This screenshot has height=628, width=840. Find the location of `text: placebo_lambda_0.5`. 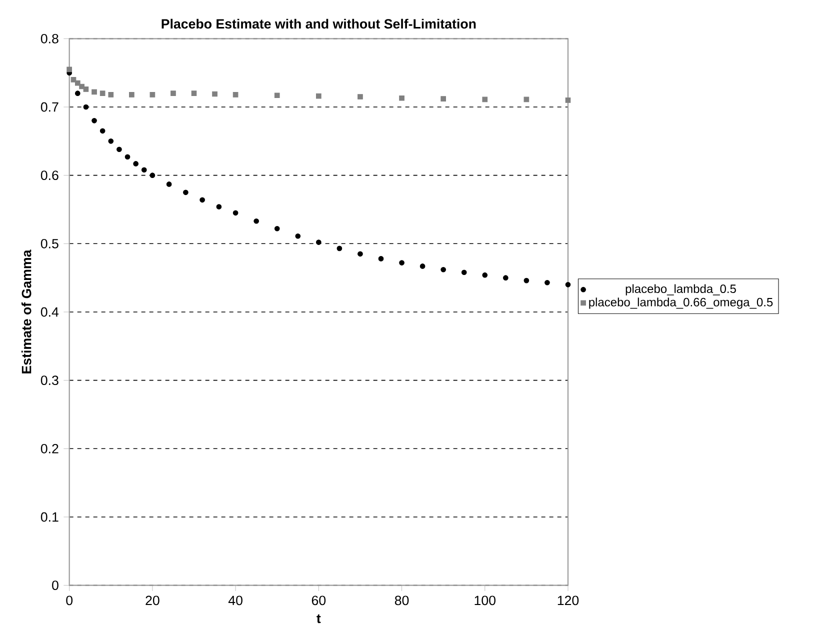

text: placebo_lambda_0.5 is located at coordinates (681, 290).